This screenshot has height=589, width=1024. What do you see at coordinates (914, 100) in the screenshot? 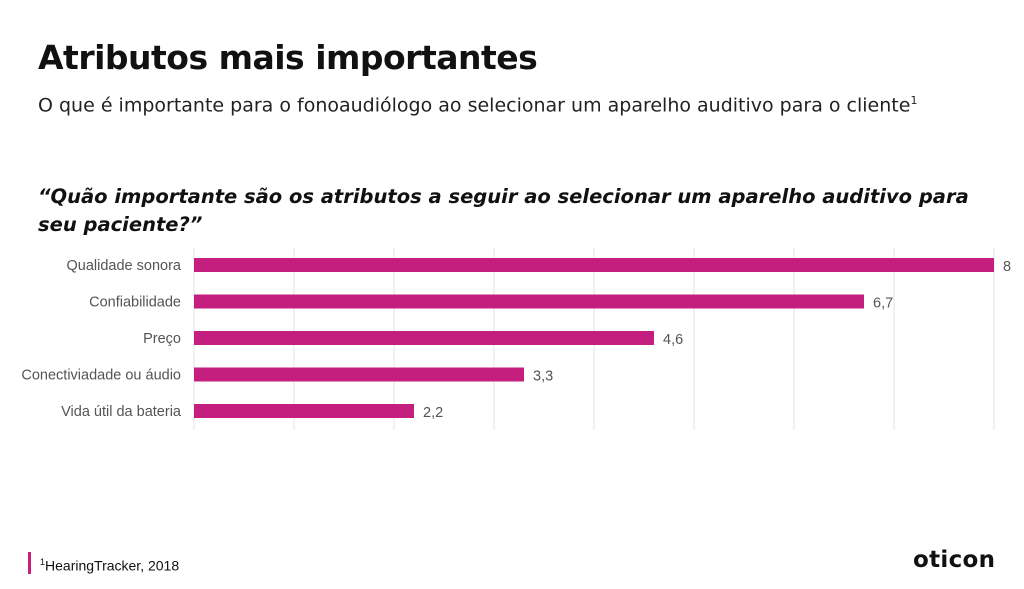
I see `subtitle-footnote-ref: 1` at bounding box center [914, 100].